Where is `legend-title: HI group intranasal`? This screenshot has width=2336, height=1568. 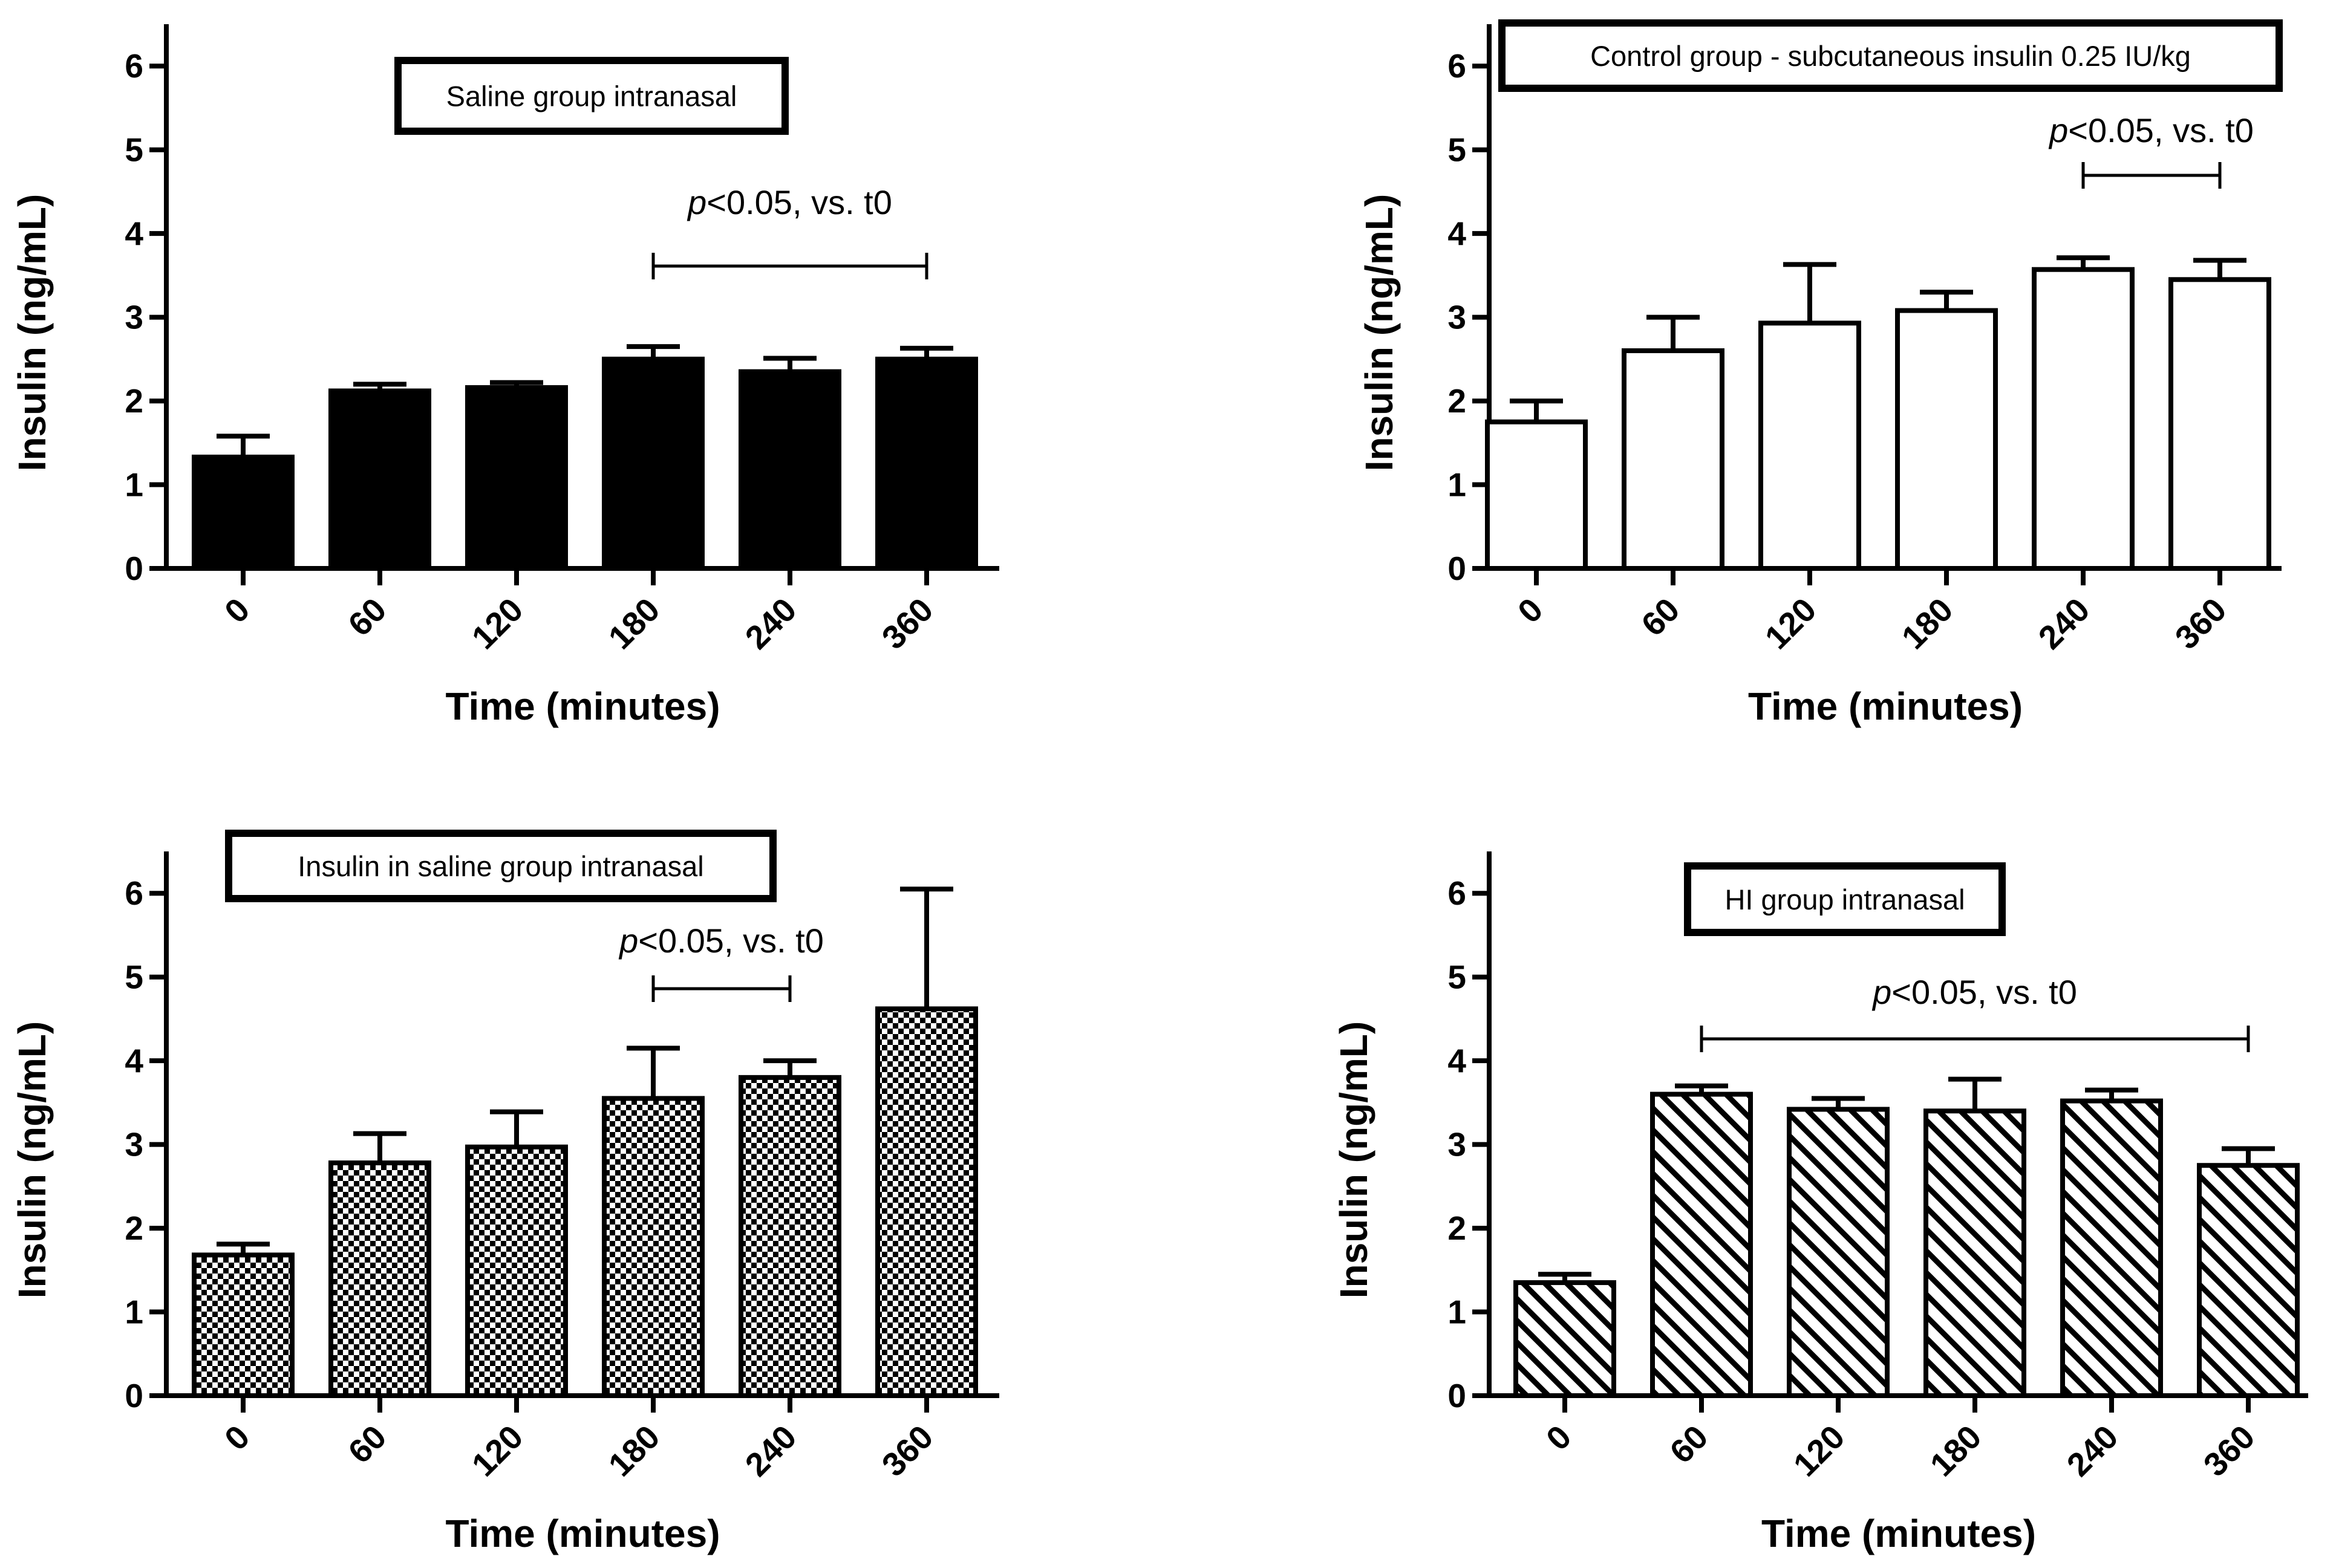
legend-title: HI group intranasal is located at coordinates (1845, 899).